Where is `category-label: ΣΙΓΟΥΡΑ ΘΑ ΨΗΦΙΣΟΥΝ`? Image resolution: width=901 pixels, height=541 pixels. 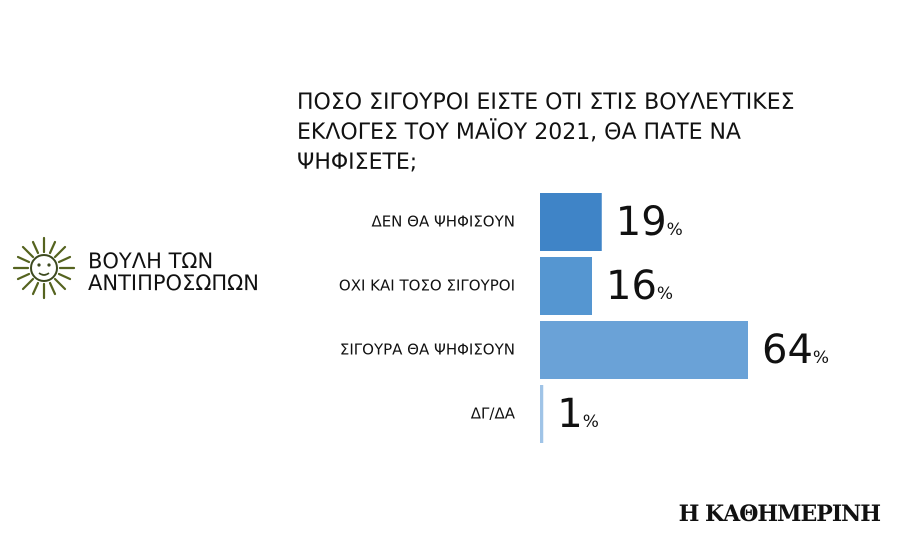
category-label: ΣΙΓΟΥΡΑ ΘΑ ΨΗΦΙΣΟΥΝ is located at coordinates (427, 350).